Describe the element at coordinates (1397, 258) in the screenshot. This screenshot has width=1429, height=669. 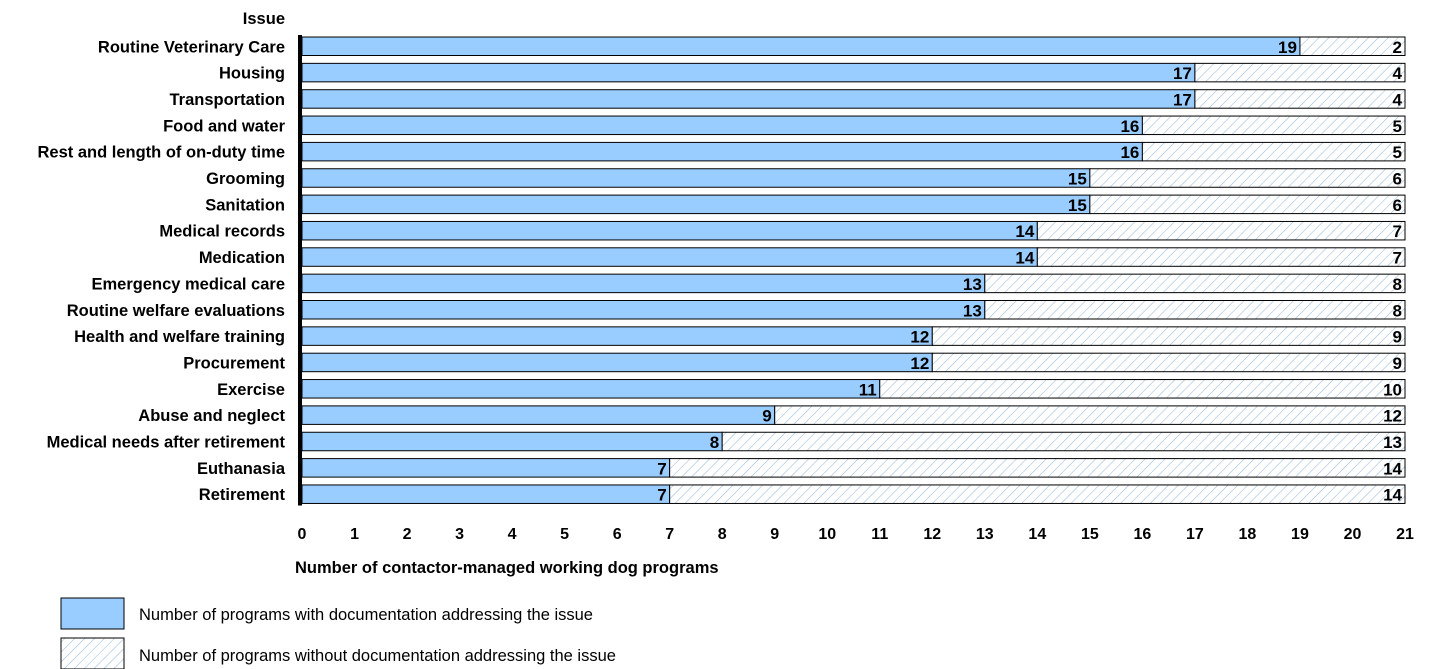
I see `value-label-without-documentation-medication: 7` at that location.